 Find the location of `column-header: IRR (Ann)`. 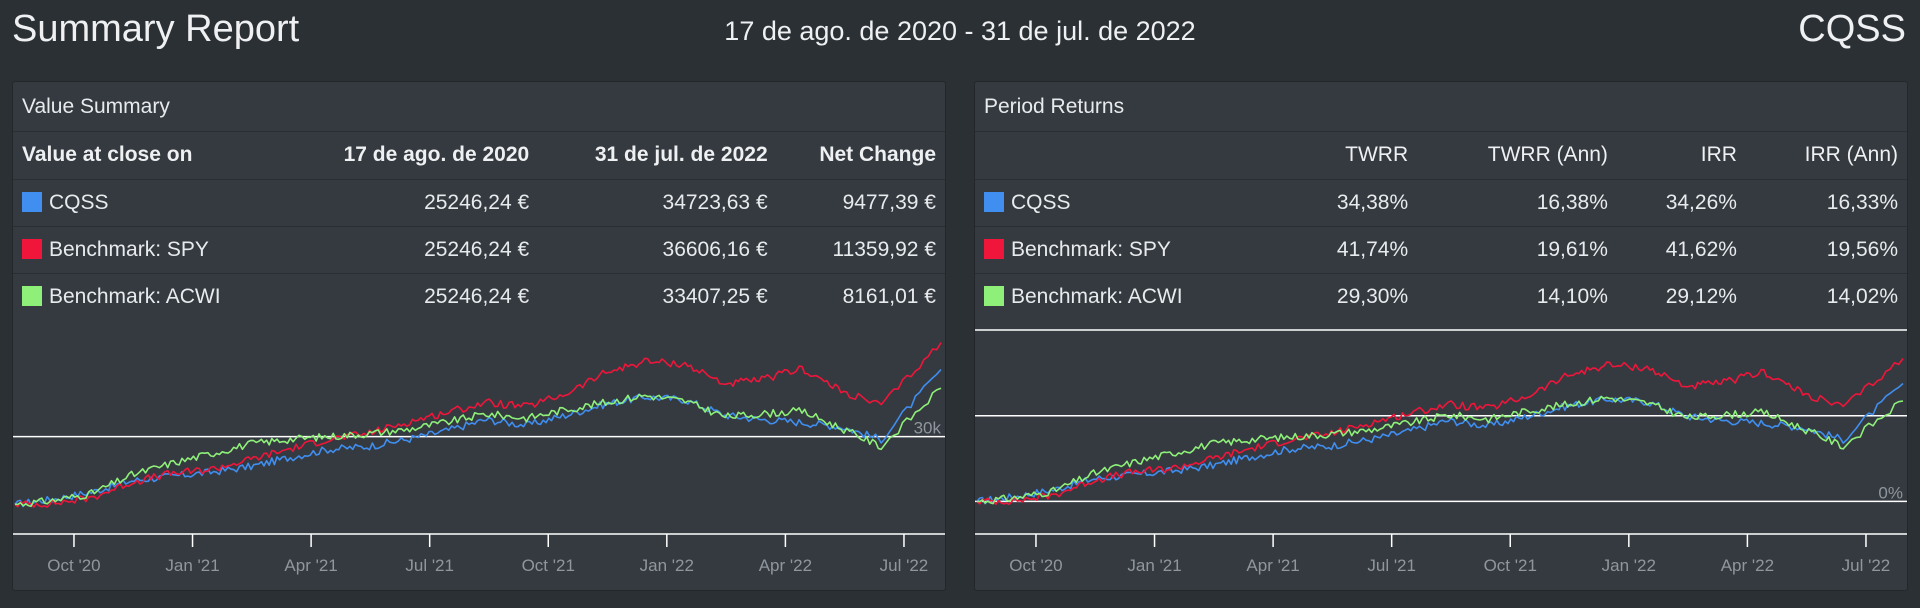

column-header: IRR (Ann) is located at coordinates (1851, 155).